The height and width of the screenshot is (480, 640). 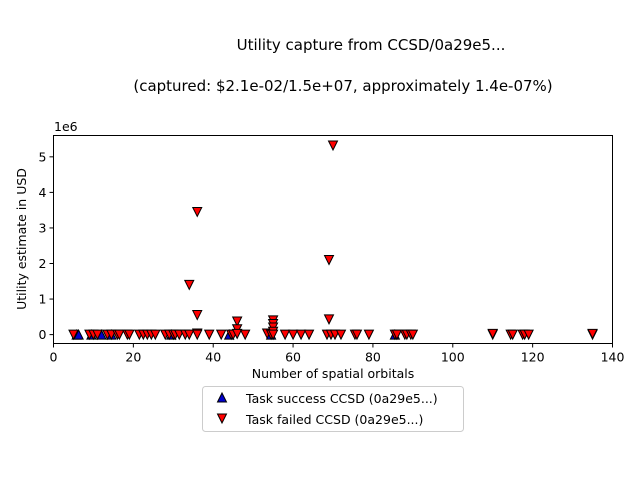 I want to click on legend-box, so click(x=333, y=409).